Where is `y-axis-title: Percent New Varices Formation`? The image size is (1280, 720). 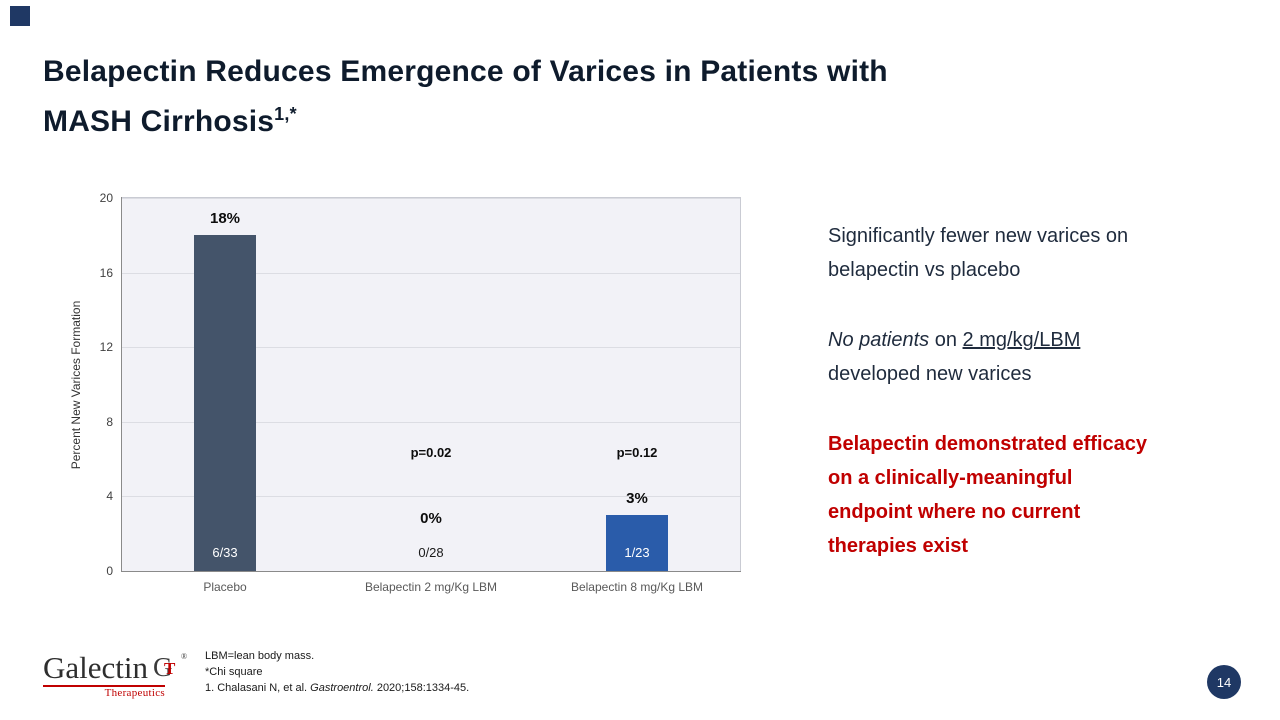
y-axis-title: Percent New Varices Formation is located at coordinates (76, 384).